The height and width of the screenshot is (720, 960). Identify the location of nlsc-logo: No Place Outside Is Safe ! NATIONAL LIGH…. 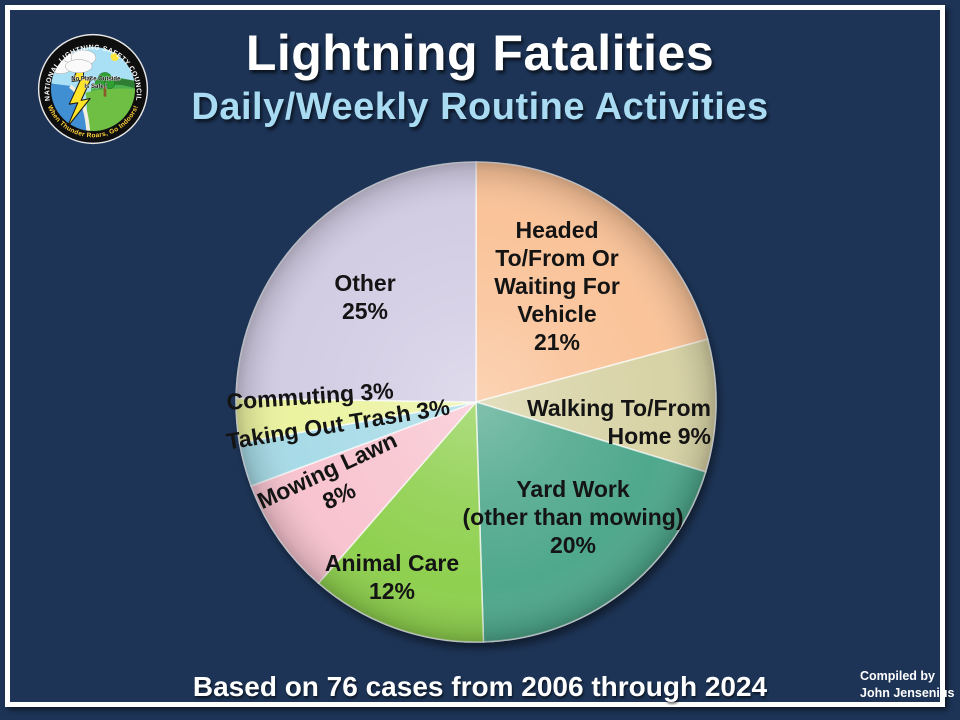
(93, 89).